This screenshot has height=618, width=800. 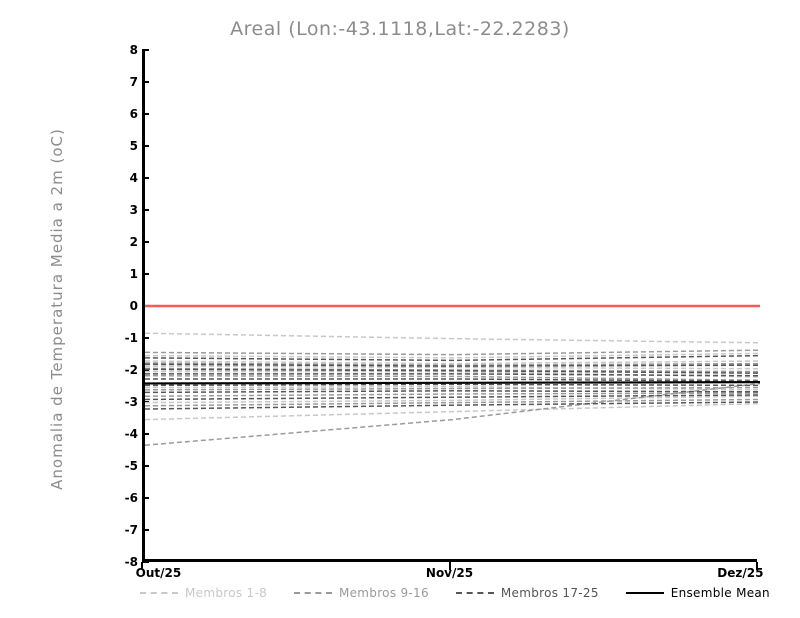 I want to click on y-tick-label: -2, so click(x=131, y=370).